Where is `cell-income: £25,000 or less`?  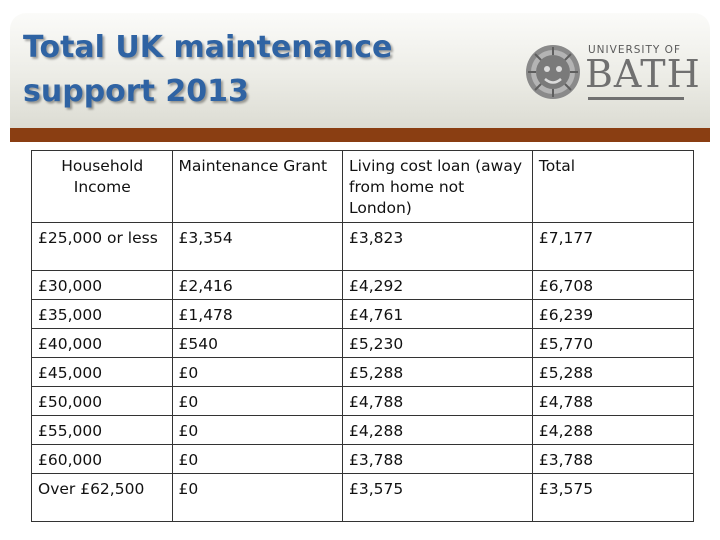
cell-income: £25,000 or less is located at coordinates (102, 246).